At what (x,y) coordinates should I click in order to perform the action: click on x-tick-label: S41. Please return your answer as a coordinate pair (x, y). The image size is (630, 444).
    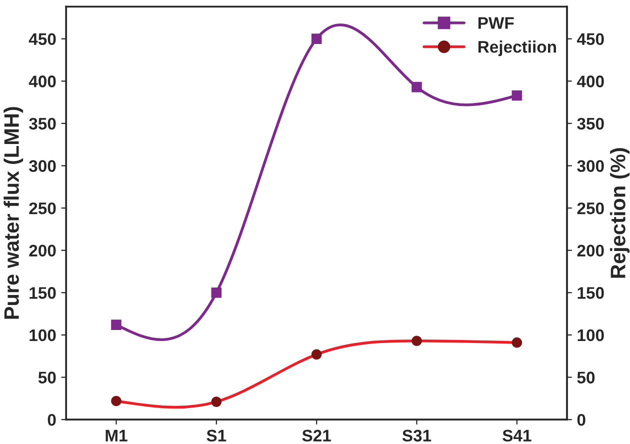
    Looking at the image, I should click on (517, 436).